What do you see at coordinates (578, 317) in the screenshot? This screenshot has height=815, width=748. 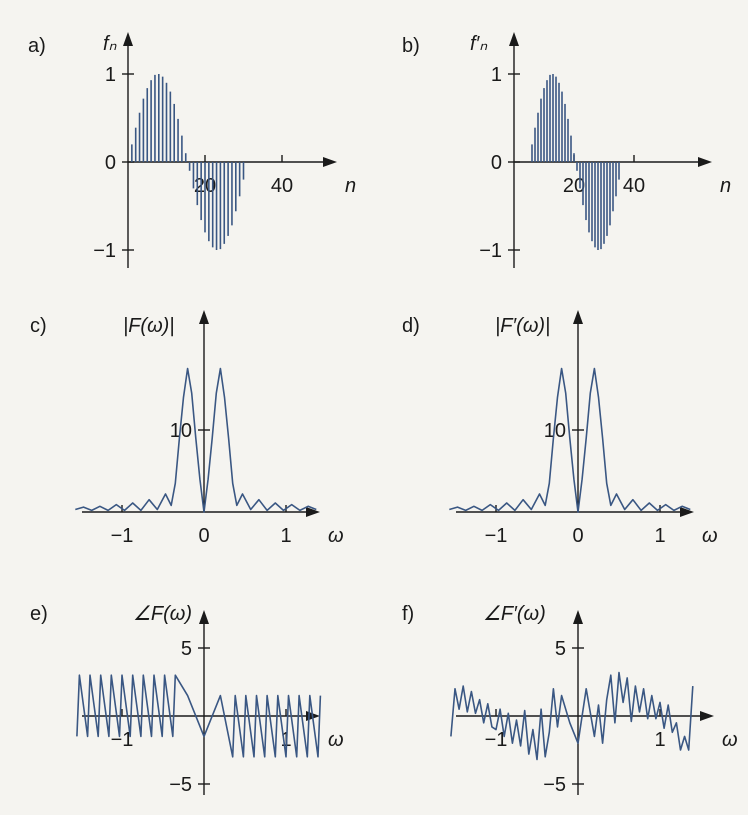 I see `panel-d-y-arrow` at bounding box center [578, 317].